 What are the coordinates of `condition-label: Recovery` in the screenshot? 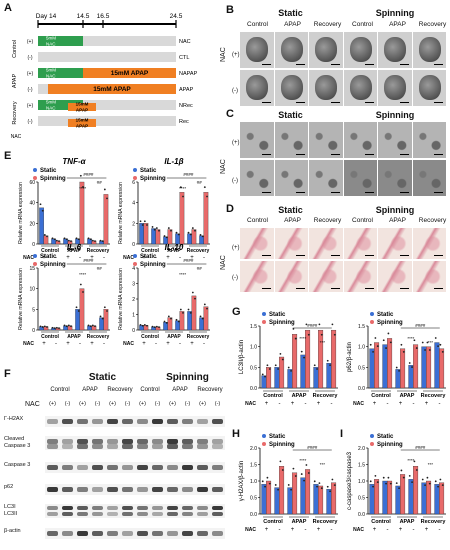 It's located at (327, 220).